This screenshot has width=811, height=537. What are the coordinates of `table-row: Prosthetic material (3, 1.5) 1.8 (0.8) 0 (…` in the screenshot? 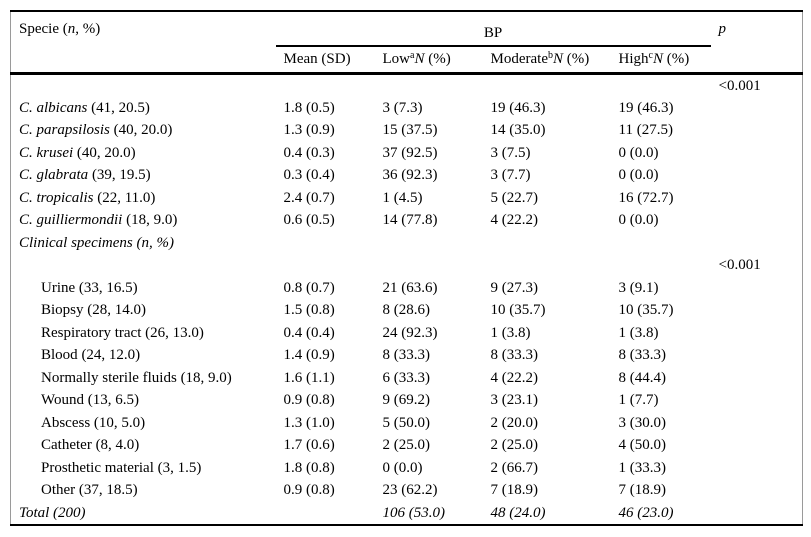 It's located at (407, 468).